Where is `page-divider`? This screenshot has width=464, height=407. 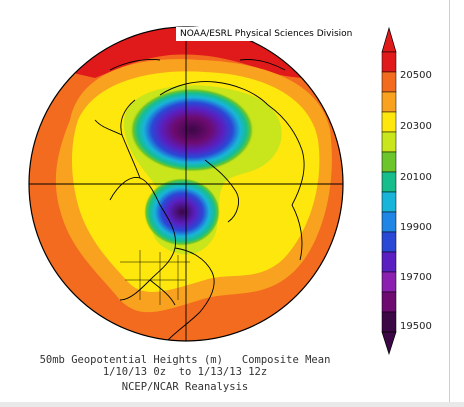 page-divider is located at coordinates (449, 201).